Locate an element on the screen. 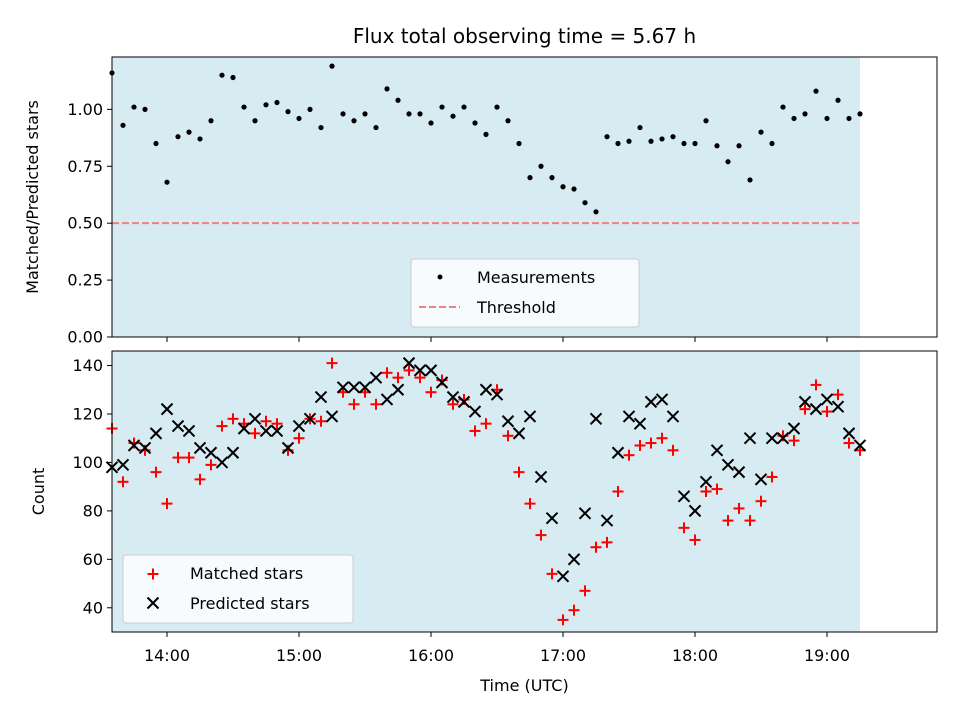 This screenshot has height=720, width=960. legend-measurements-label: Measurements is located at coordinates (536, 277).